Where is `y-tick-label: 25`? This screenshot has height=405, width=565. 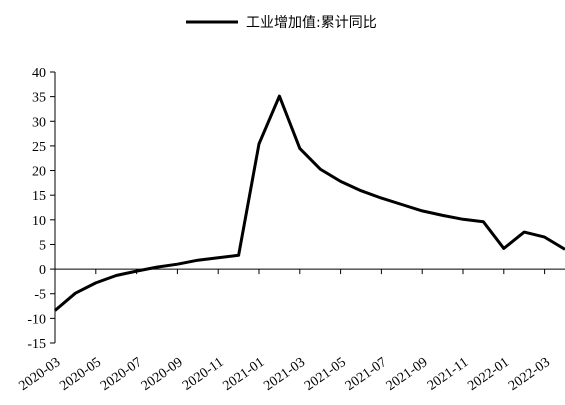 y-tick-label: 25 is located at coordinates (39, 147).